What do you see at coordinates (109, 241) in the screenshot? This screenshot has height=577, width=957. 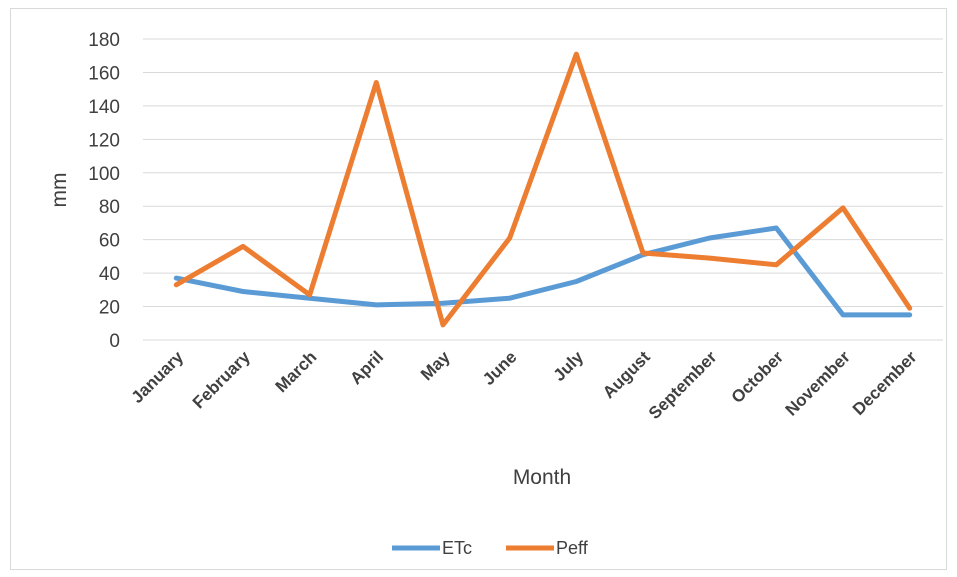 I see `y-tick-label: 60` at bounding box center [109, 241].